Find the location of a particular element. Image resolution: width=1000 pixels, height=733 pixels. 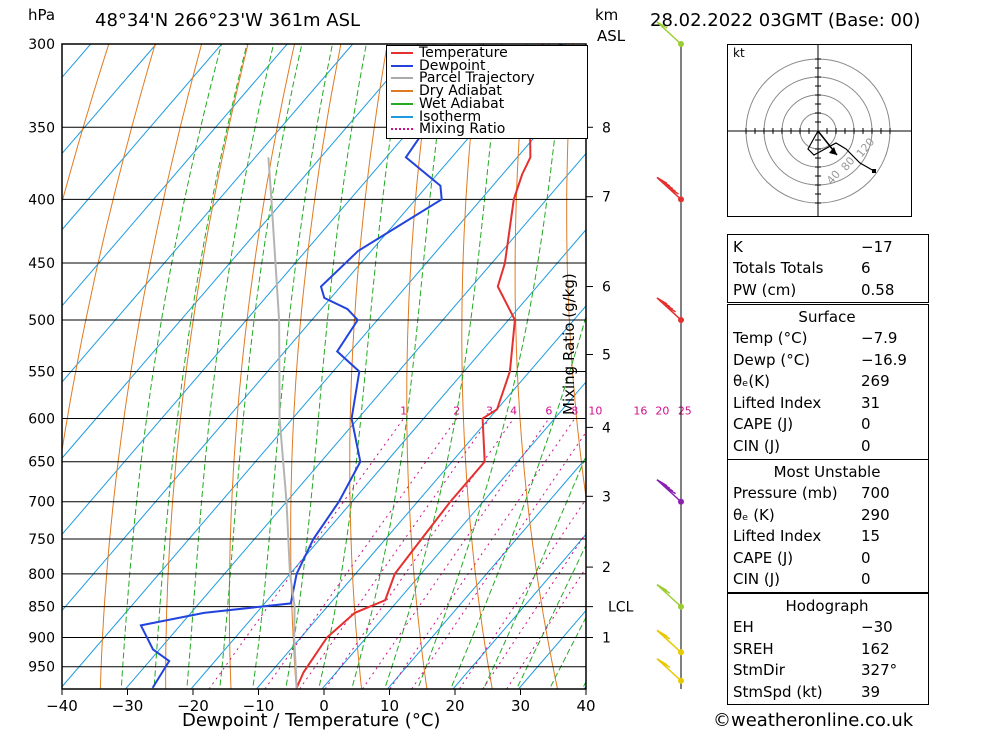

height-tick-label: LCL is located at coordinates (621, 608).